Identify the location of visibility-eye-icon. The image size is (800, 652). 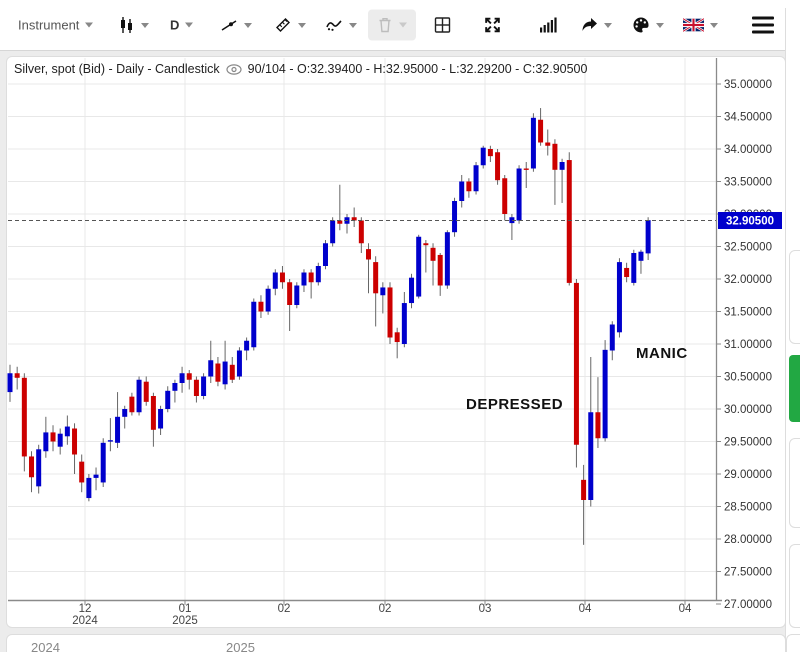
(234, 69).